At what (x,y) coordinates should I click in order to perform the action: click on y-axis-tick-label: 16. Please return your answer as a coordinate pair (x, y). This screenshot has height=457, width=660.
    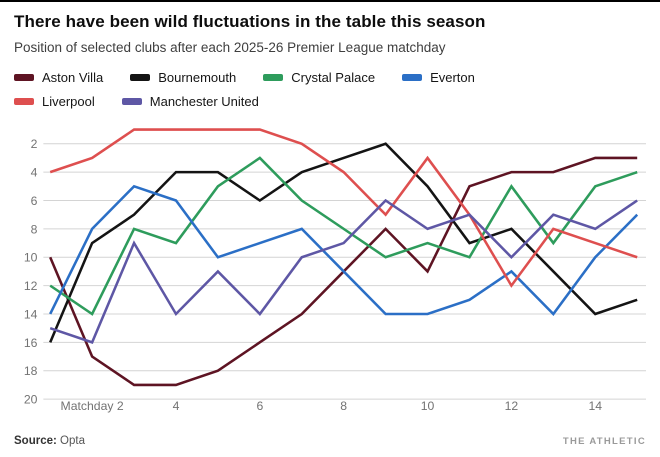
    Looking at the image, I should click on (31, 343).